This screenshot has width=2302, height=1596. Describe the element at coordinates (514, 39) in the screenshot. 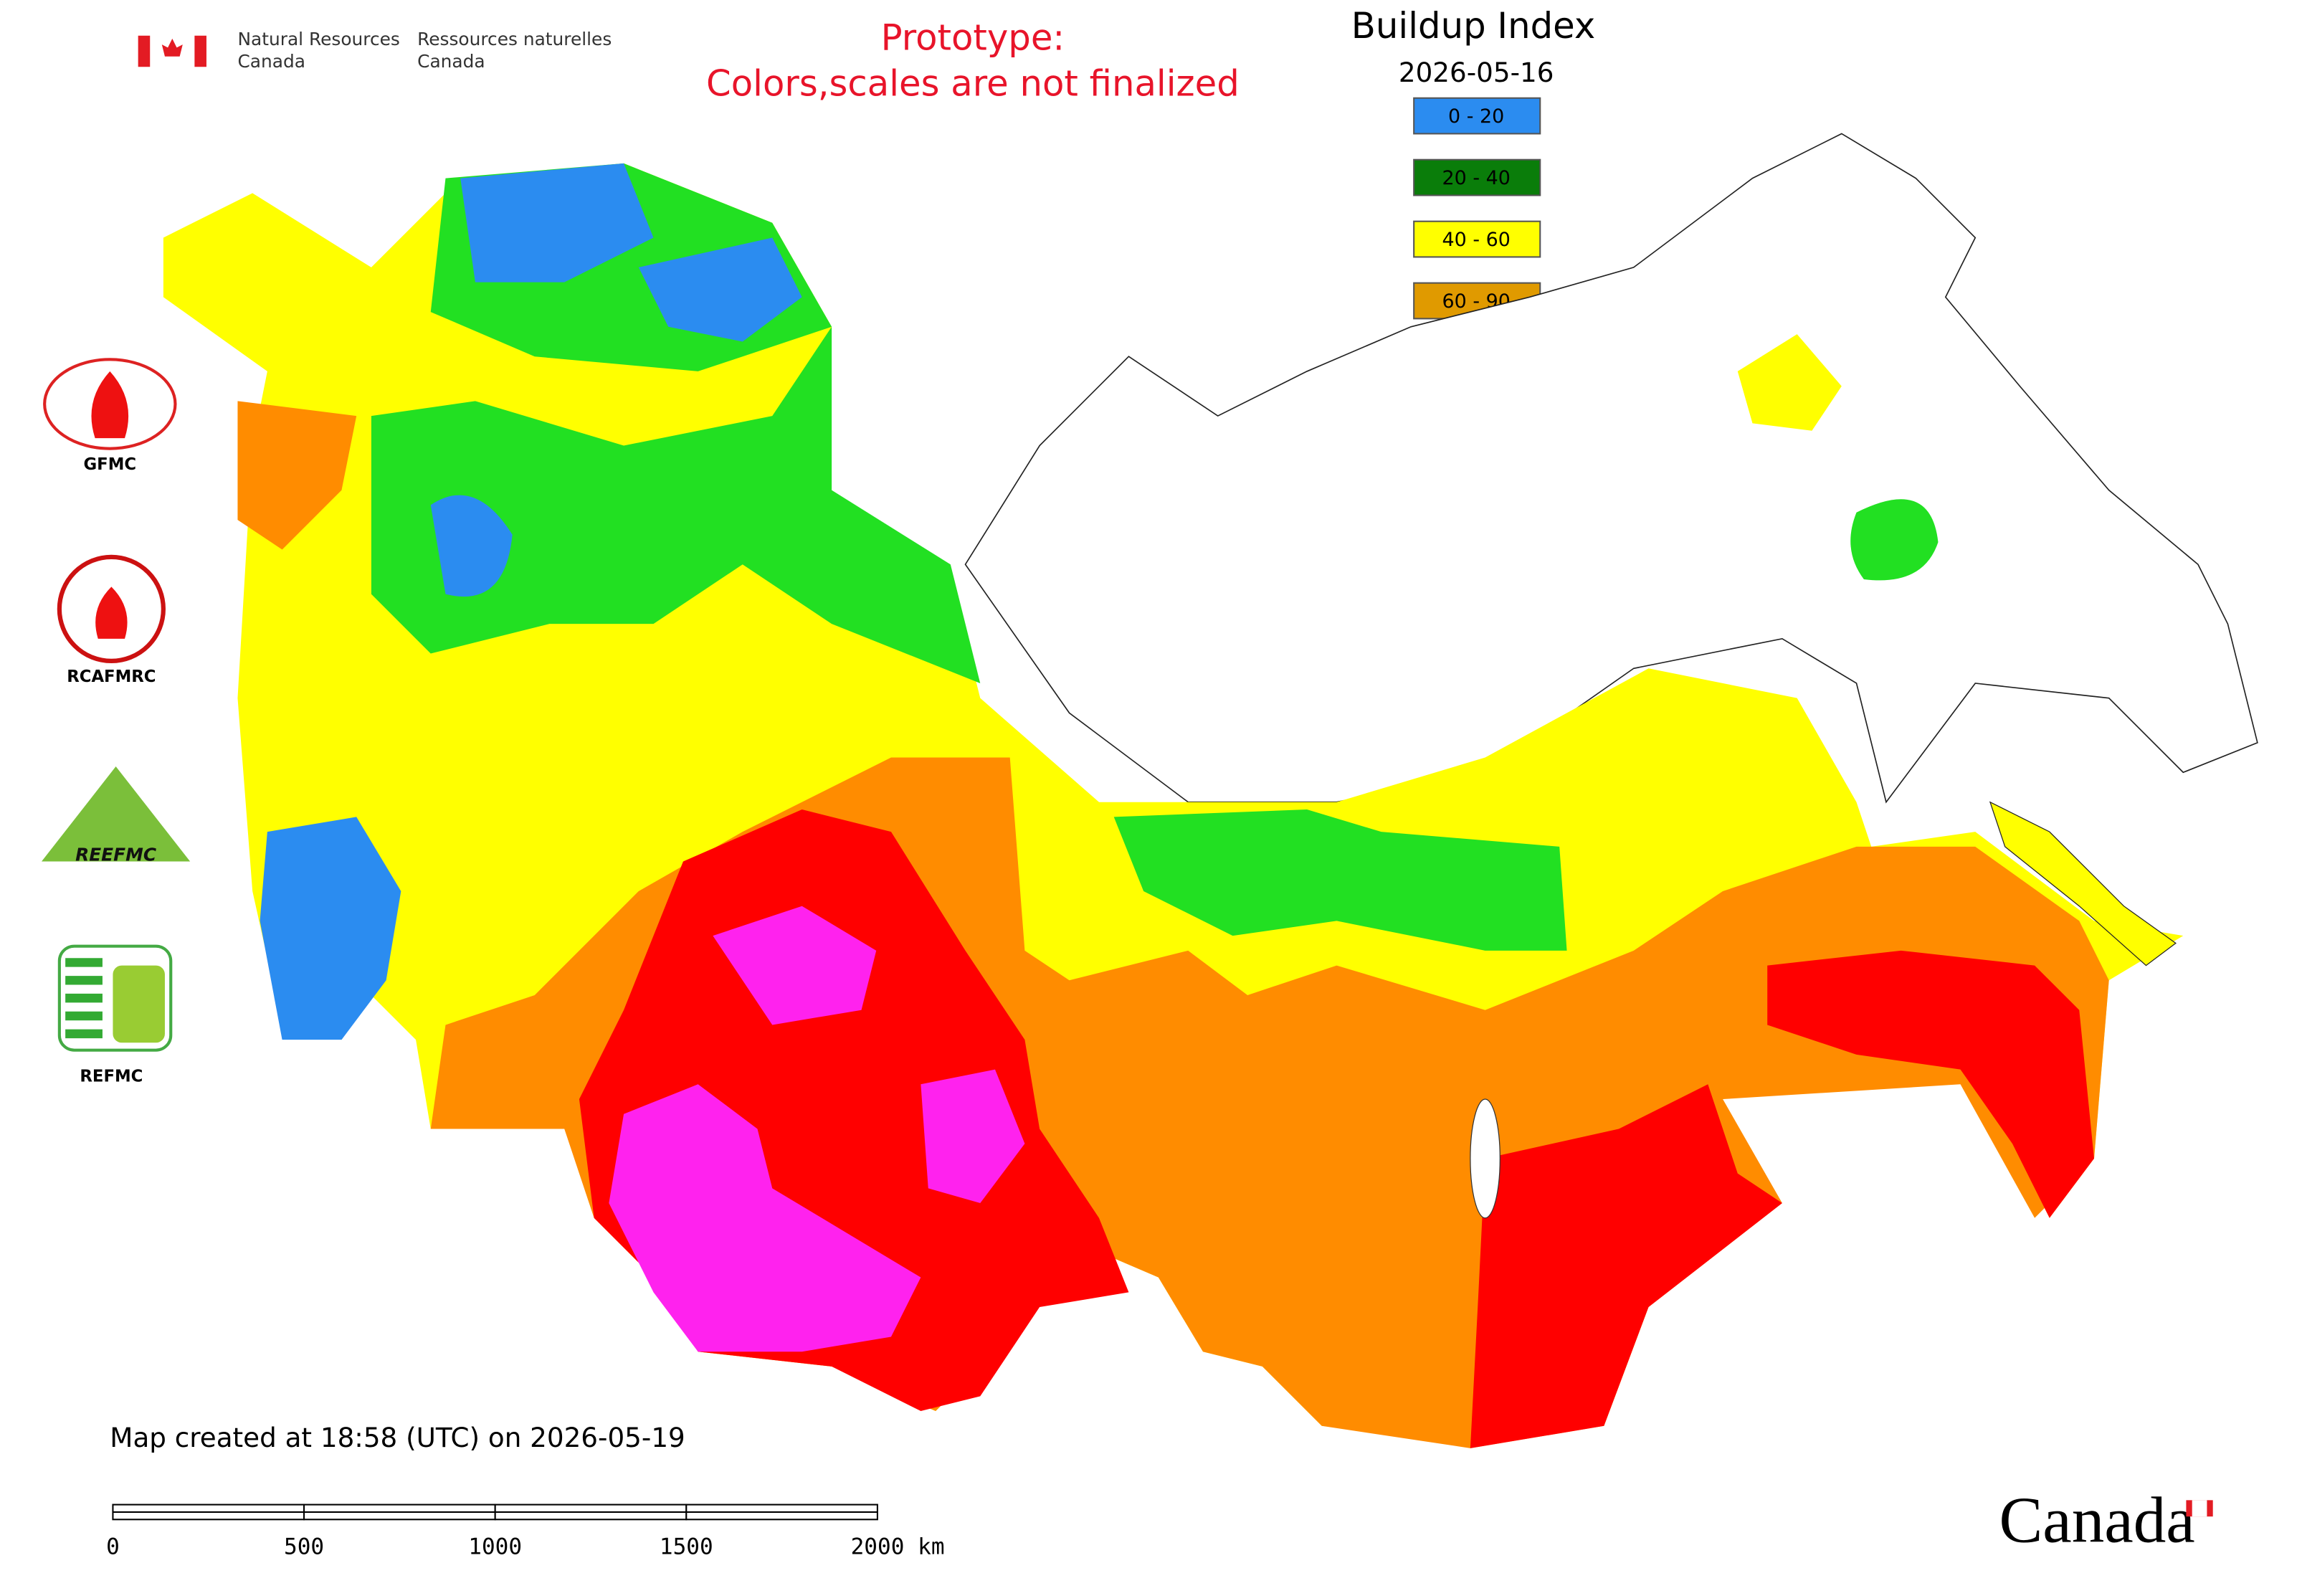

I see `agency-fr: Ressources naturelles` at that location.